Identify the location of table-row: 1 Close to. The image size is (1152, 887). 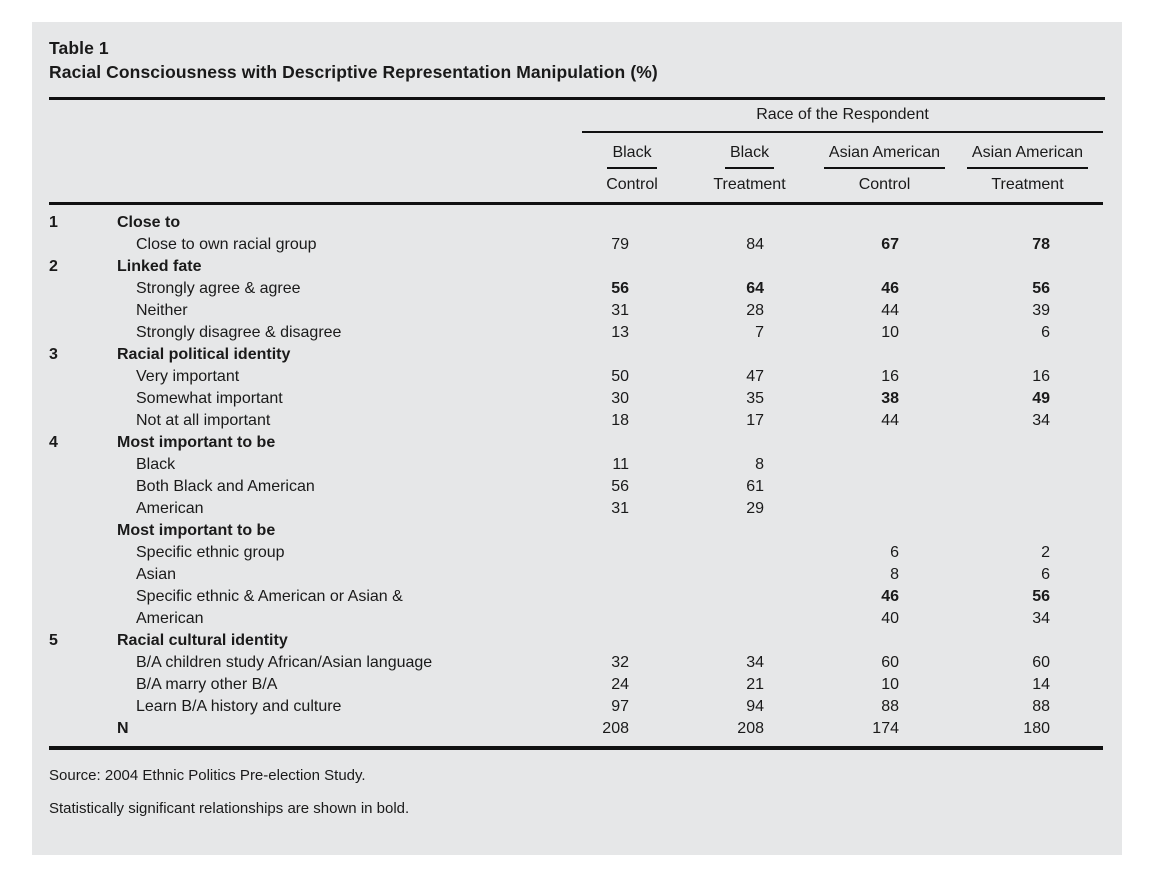
(576, 219).